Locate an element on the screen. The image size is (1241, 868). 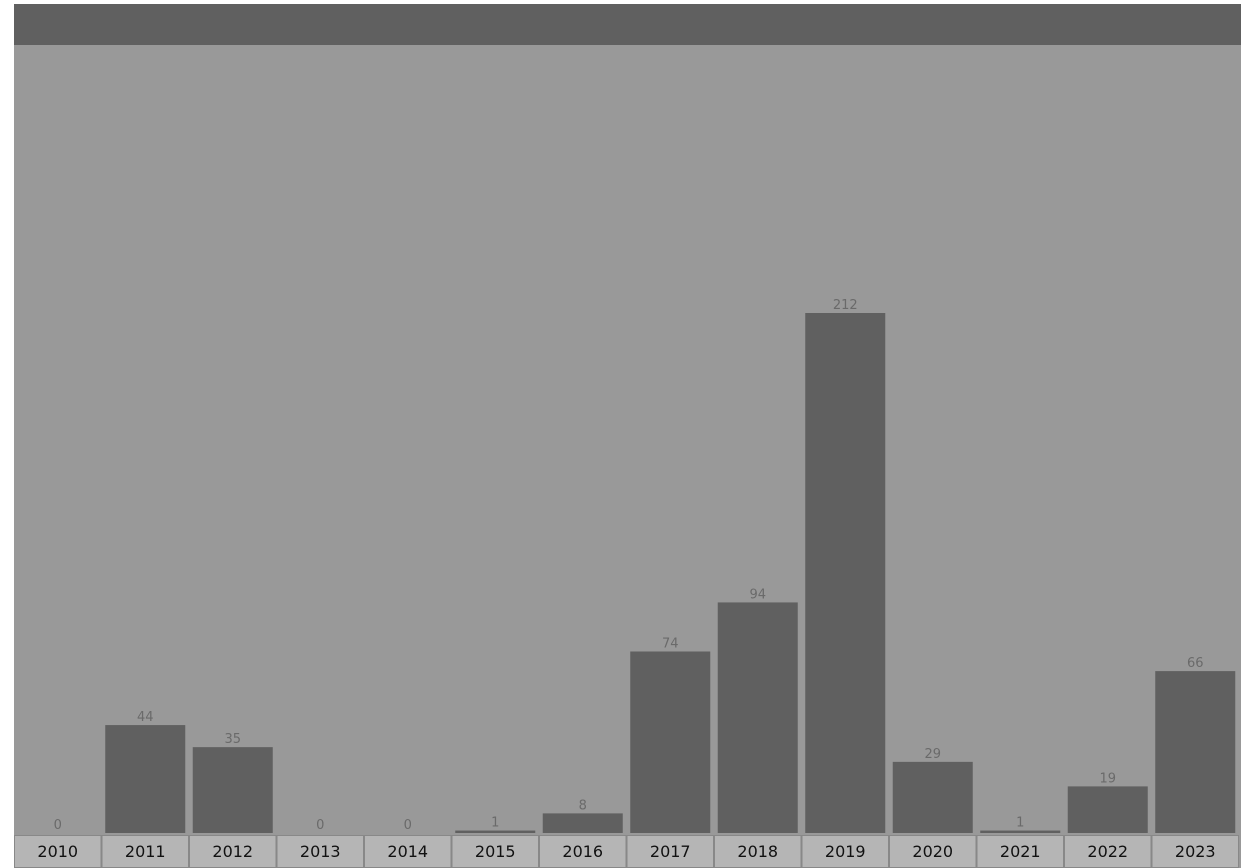
bar-2017 is located at coordinates (670, 742).